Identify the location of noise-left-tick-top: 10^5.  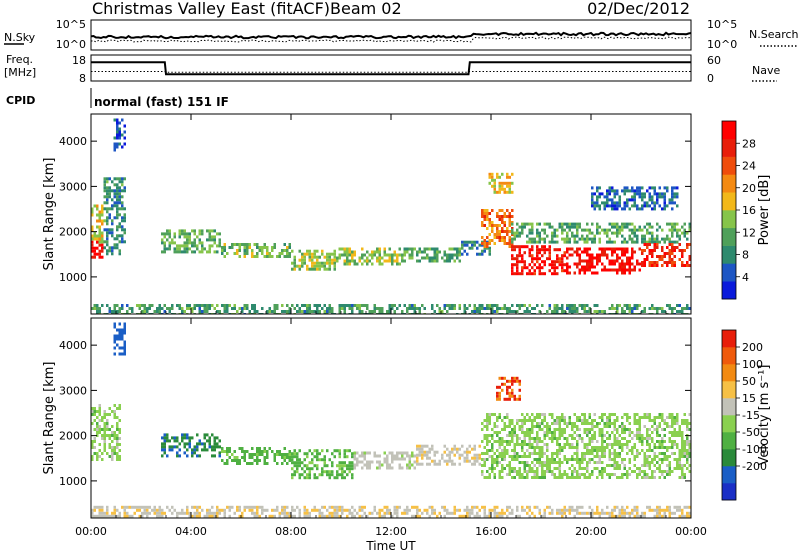
(71, 24).